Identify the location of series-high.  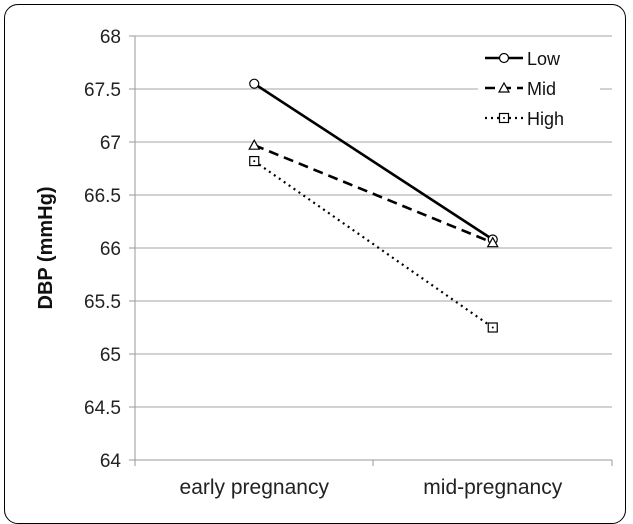
(373, 244).